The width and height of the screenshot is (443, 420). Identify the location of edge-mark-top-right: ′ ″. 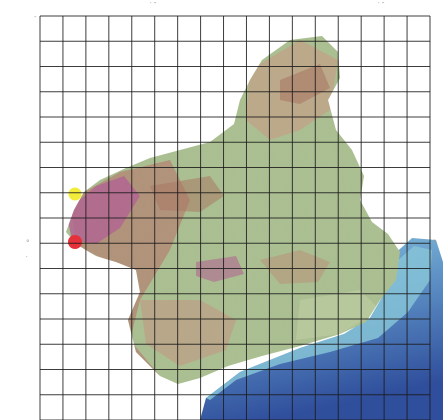
(381, 5).